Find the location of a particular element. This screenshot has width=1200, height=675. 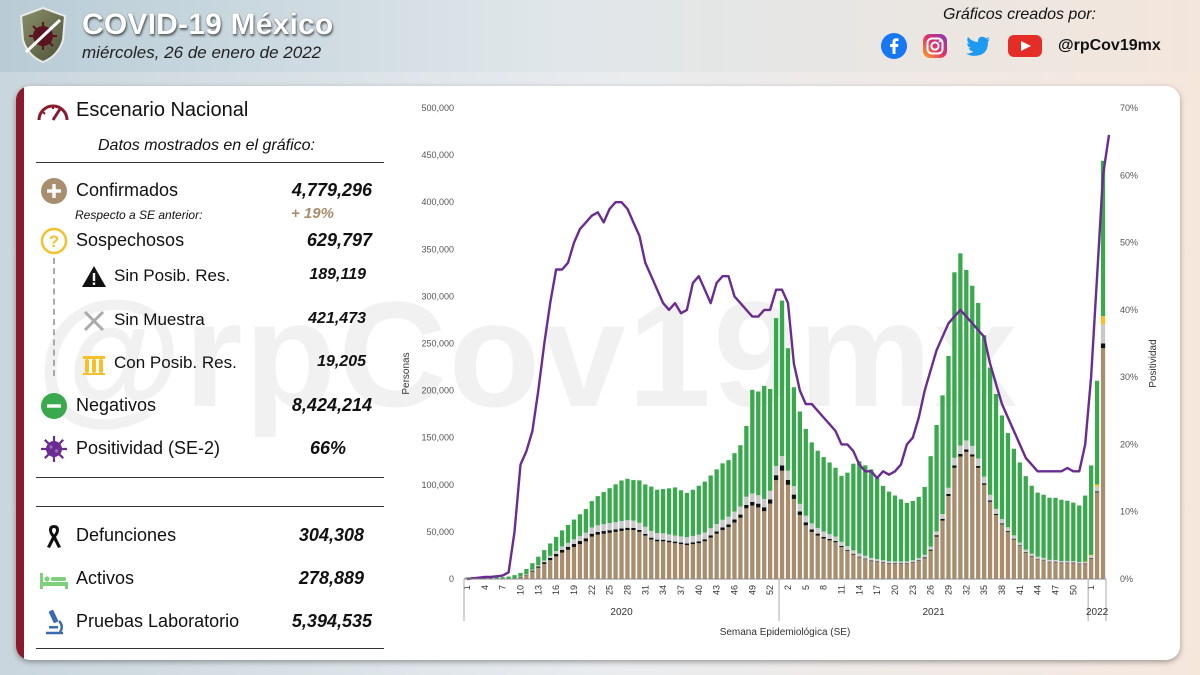

con-posib-row: Con Posib. Res. 19,205 is located at coordinates (211, 364).